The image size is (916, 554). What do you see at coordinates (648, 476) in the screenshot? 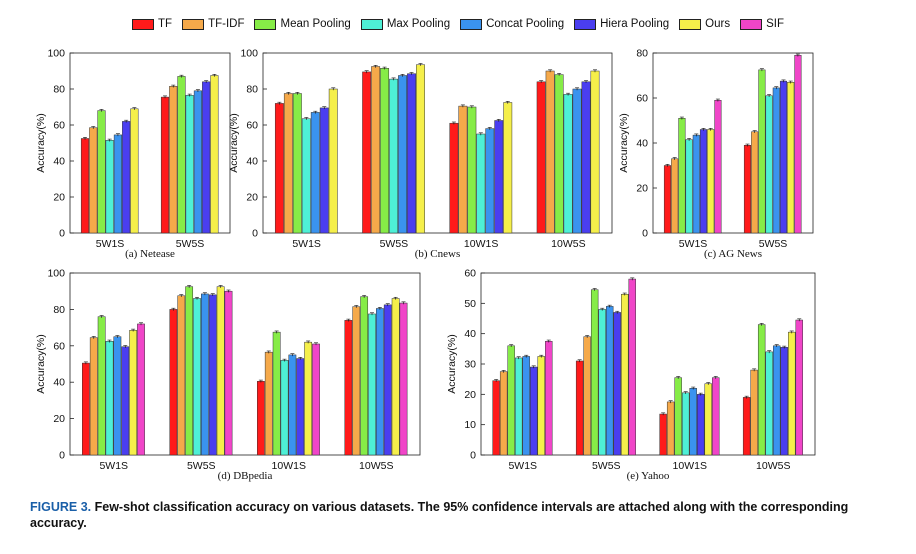
I see `subfigure-caption: (e) Yahoo` at bounding box center [648, 476].